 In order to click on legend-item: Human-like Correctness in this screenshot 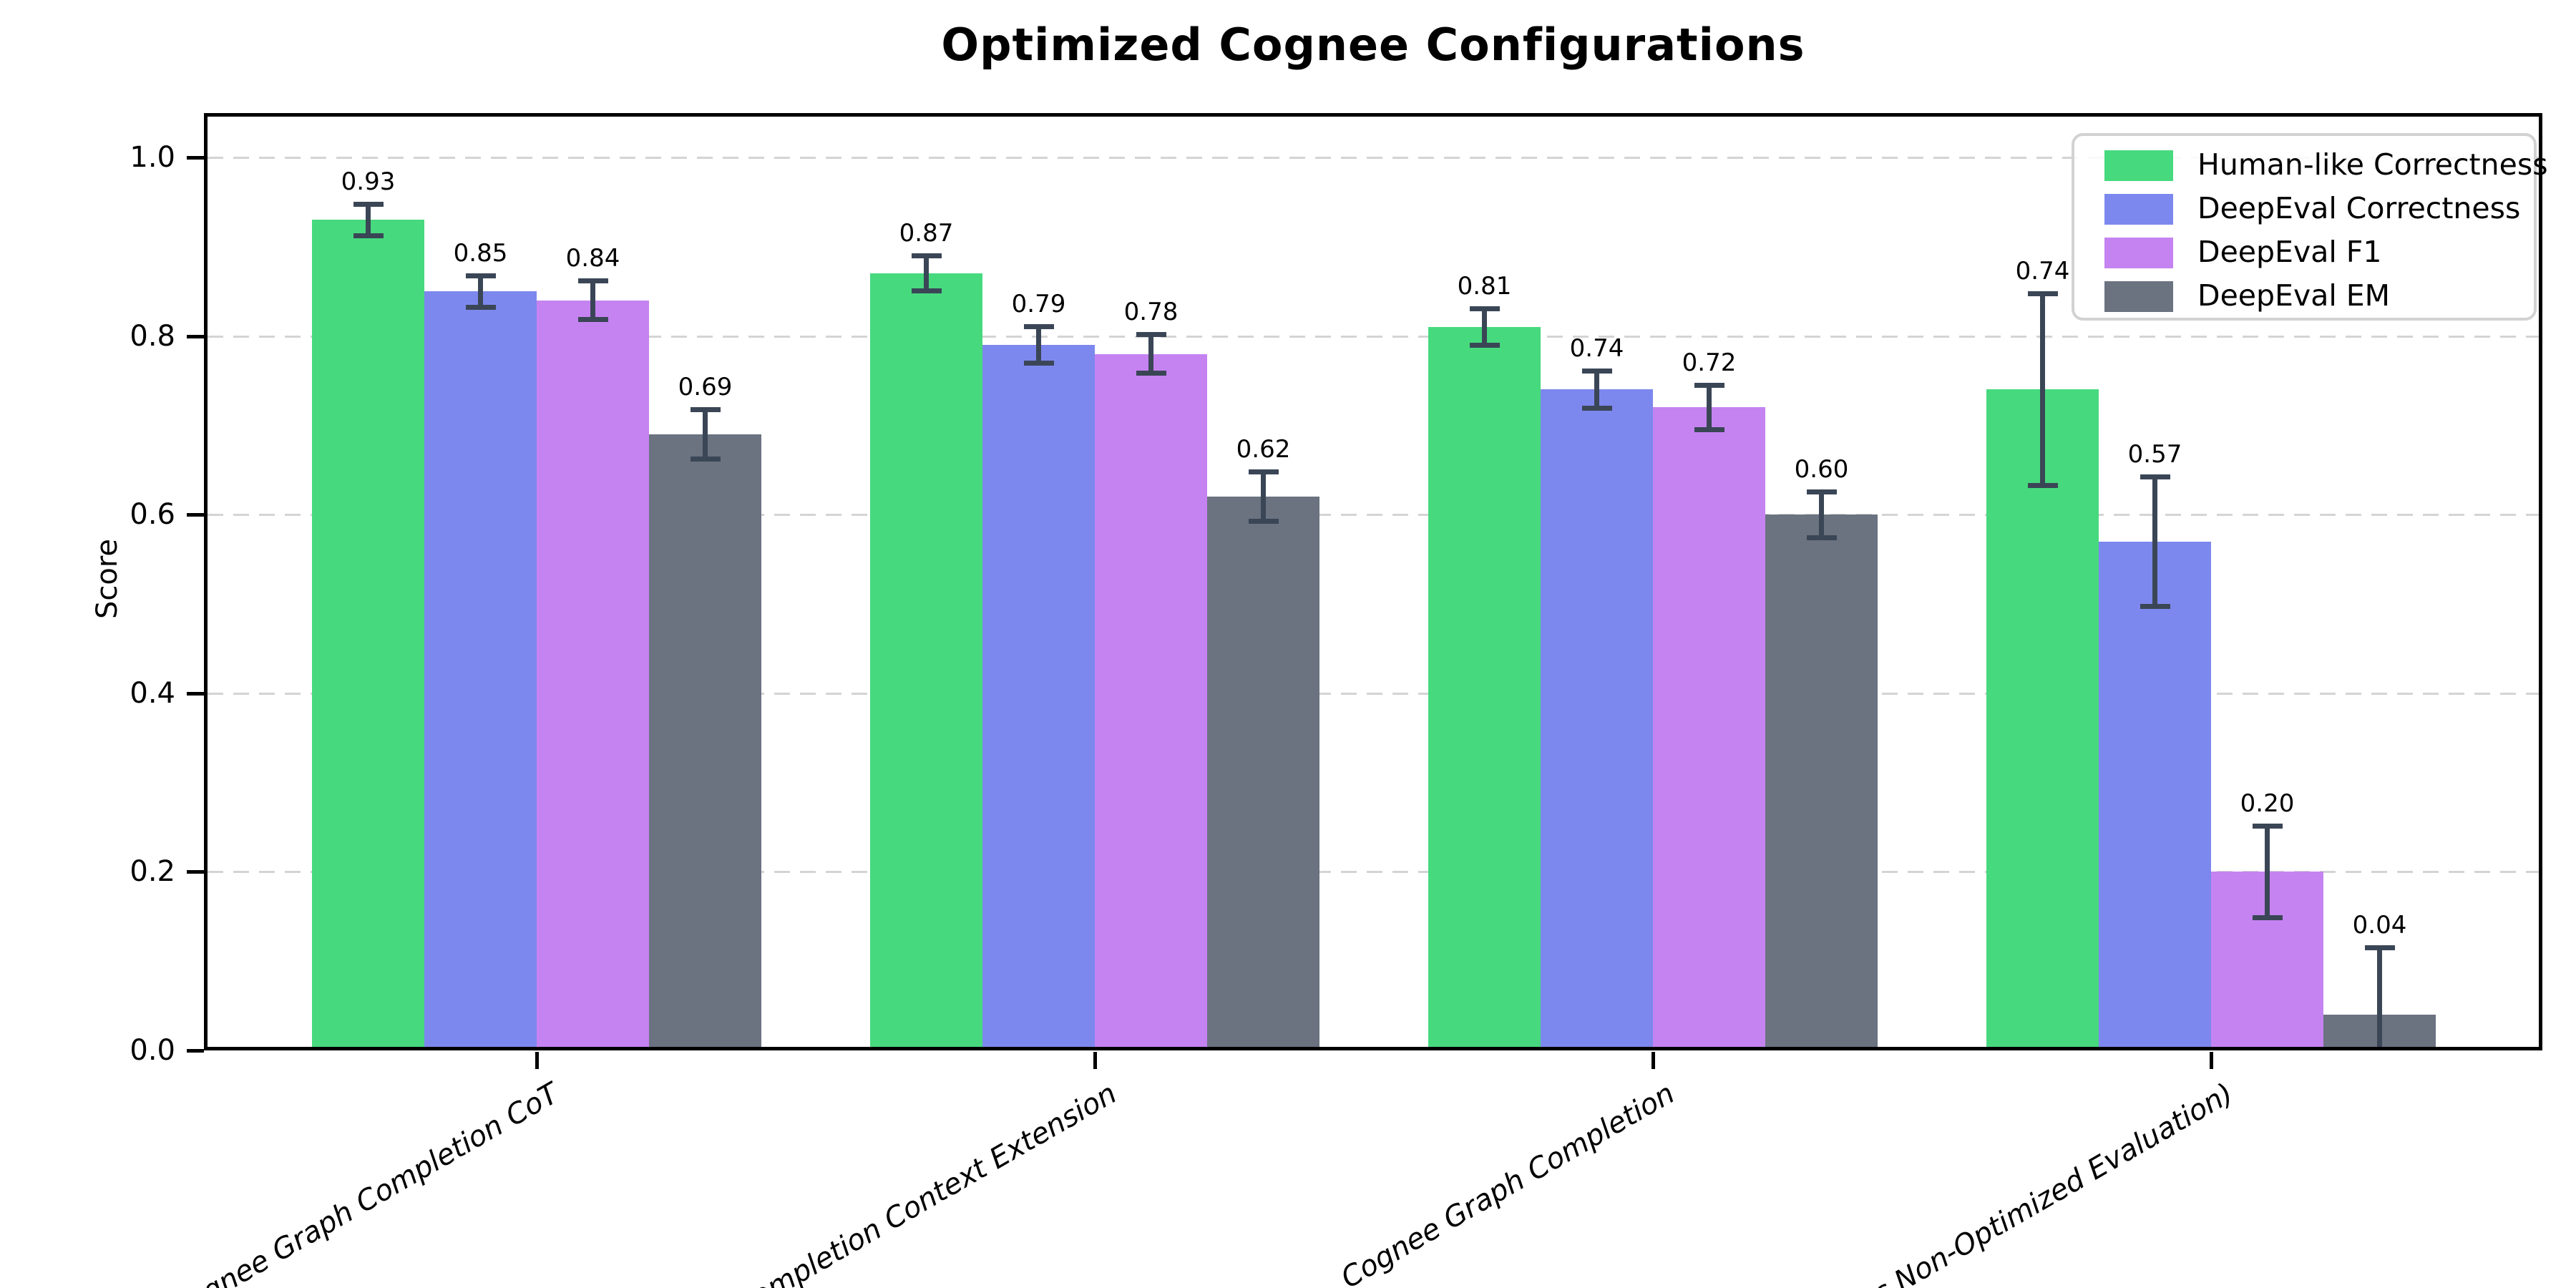, I will do `click(2311, 165)`.